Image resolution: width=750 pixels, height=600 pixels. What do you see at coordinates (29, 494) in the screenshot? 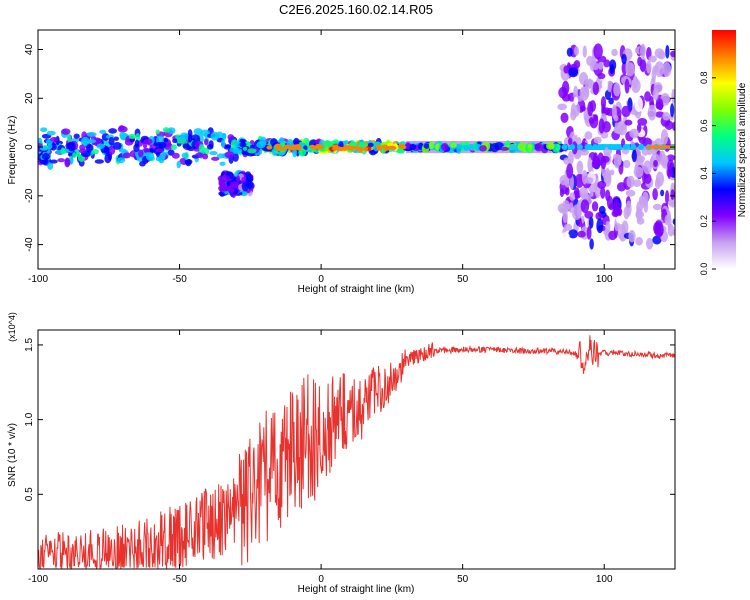
I see `snr-y-tick-label: 0.5` at bounding box center [29, 494].